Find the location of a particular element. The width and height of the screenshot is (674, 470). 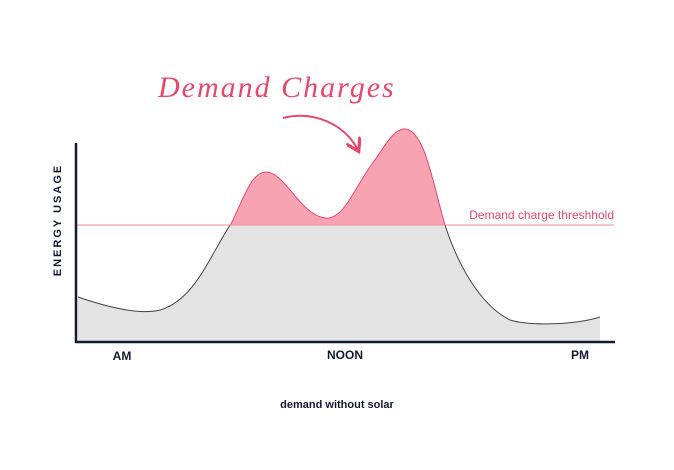

x-label: PM is located at coordinates (580, 355).